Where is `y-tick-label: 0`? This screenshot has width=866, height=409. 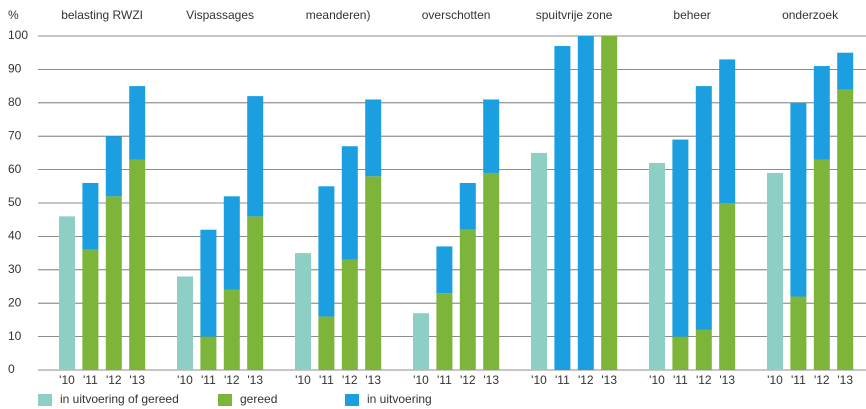
y-tick-label: 0 is located at coordinates (11, 369).